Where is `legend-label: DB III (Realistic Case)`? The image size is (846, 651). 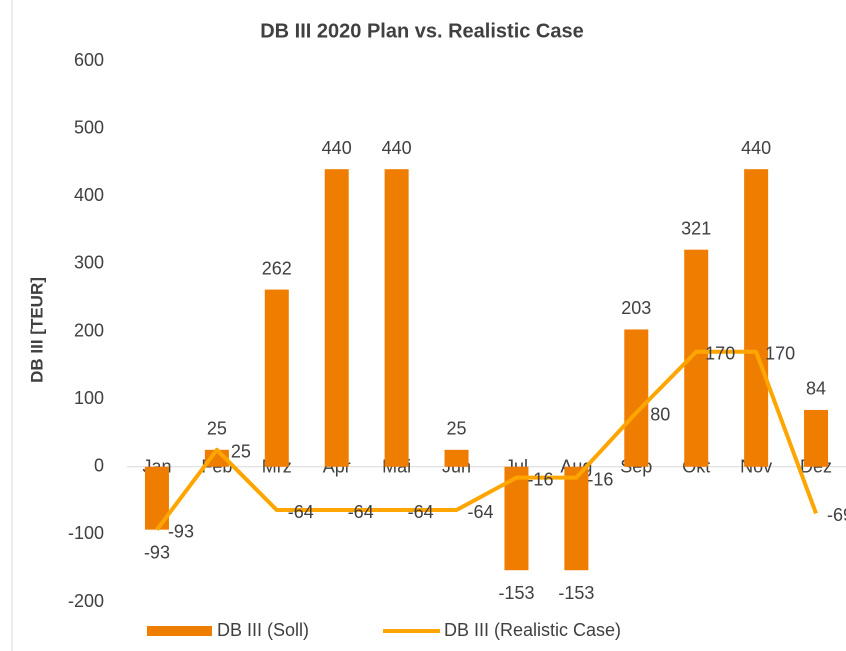 legend-label: DB III (Realistic Case) is located at coordinates (532, 630).